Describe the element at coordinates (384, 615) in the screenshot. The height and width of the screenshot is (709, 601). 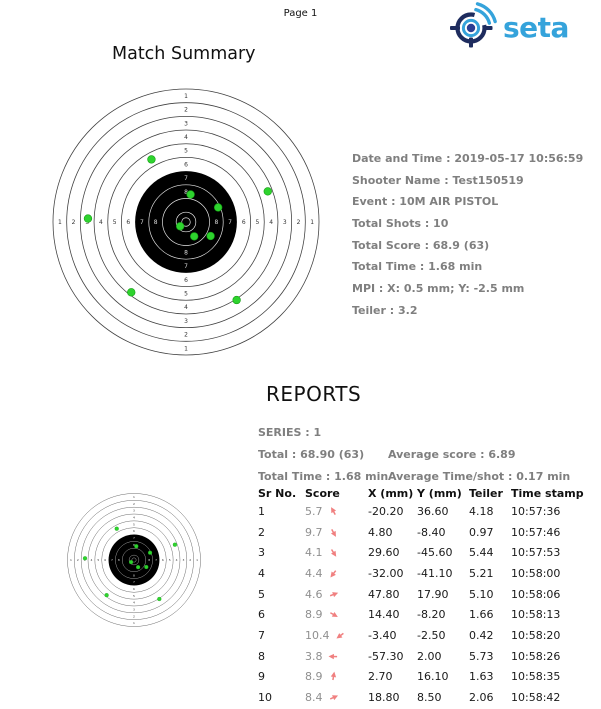
I see `shot-x: 14.40` at that location.